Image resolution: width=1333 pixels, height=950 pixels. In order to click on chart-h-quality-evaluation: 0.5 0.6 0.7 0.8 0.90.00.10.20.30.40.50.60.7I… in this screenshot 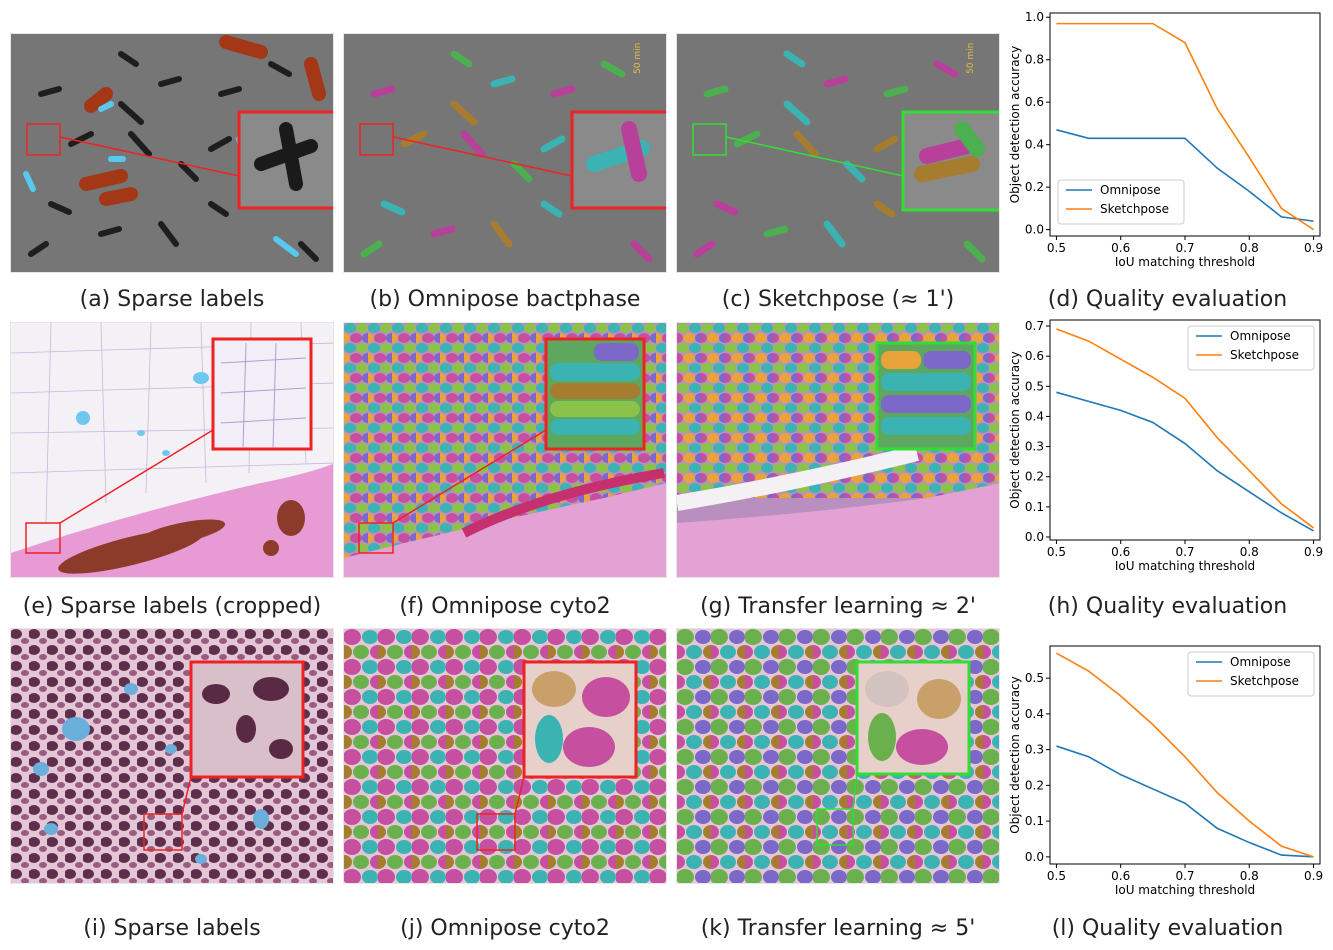, I will do `click(1165, 446)`.